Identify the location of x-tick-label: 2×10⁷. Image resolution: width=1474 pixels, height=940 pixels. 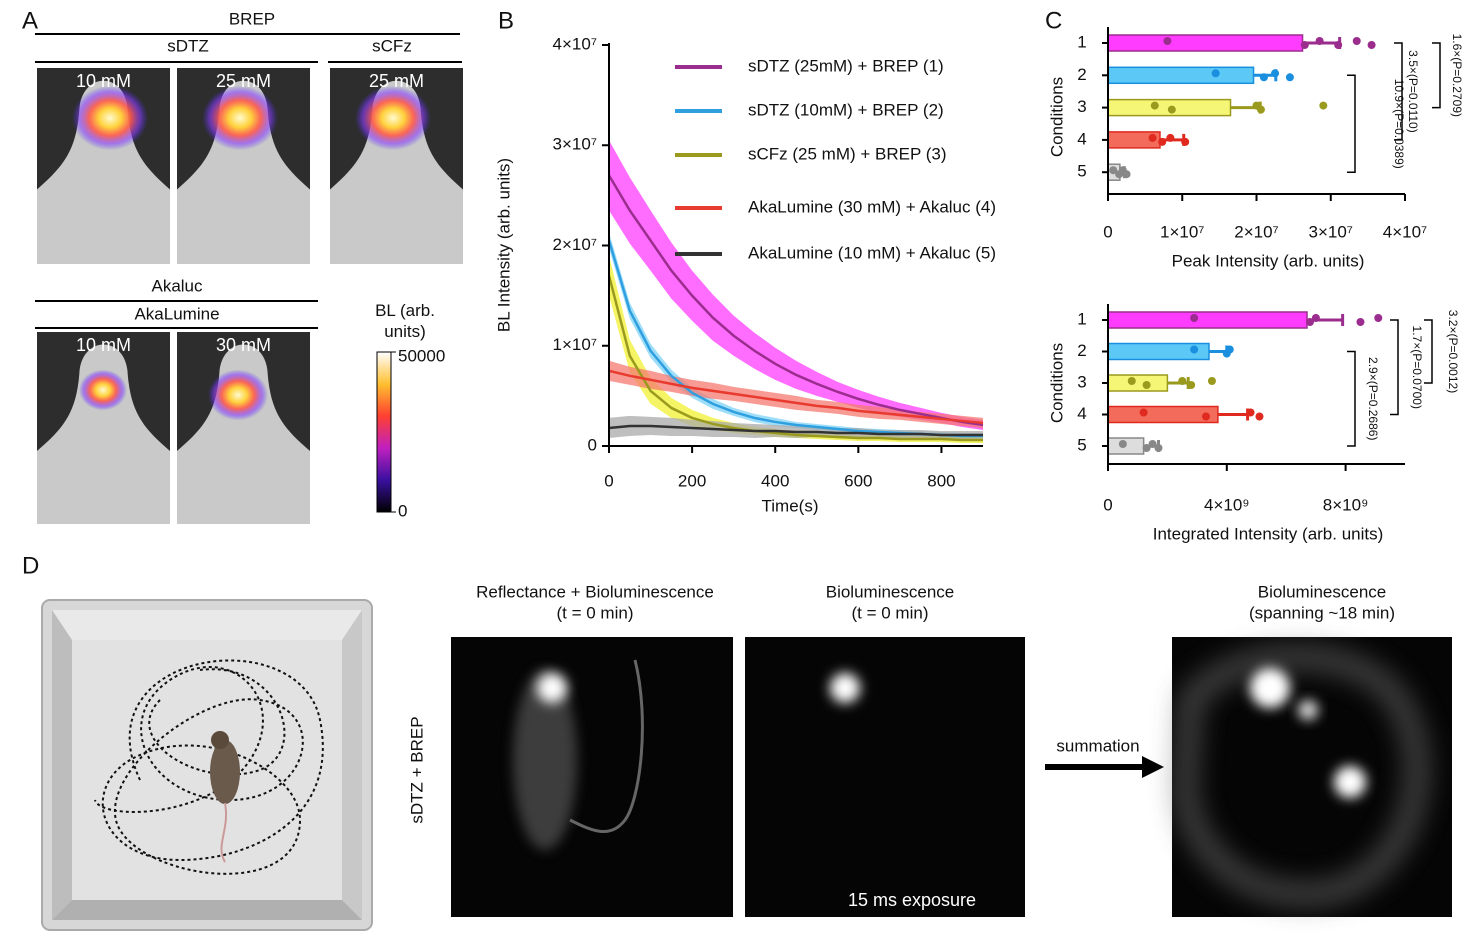
(1256, 231).